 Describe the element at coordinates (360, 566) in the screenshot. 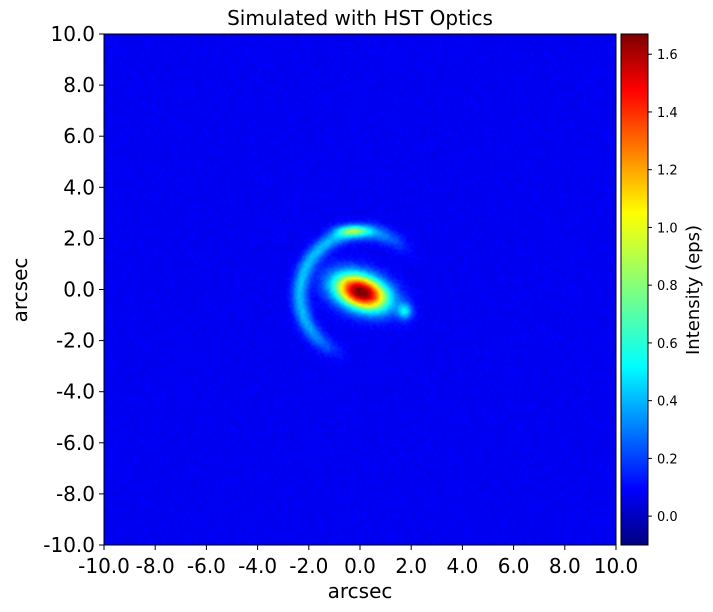

I see `x-tick-label: 0.0` at that location.